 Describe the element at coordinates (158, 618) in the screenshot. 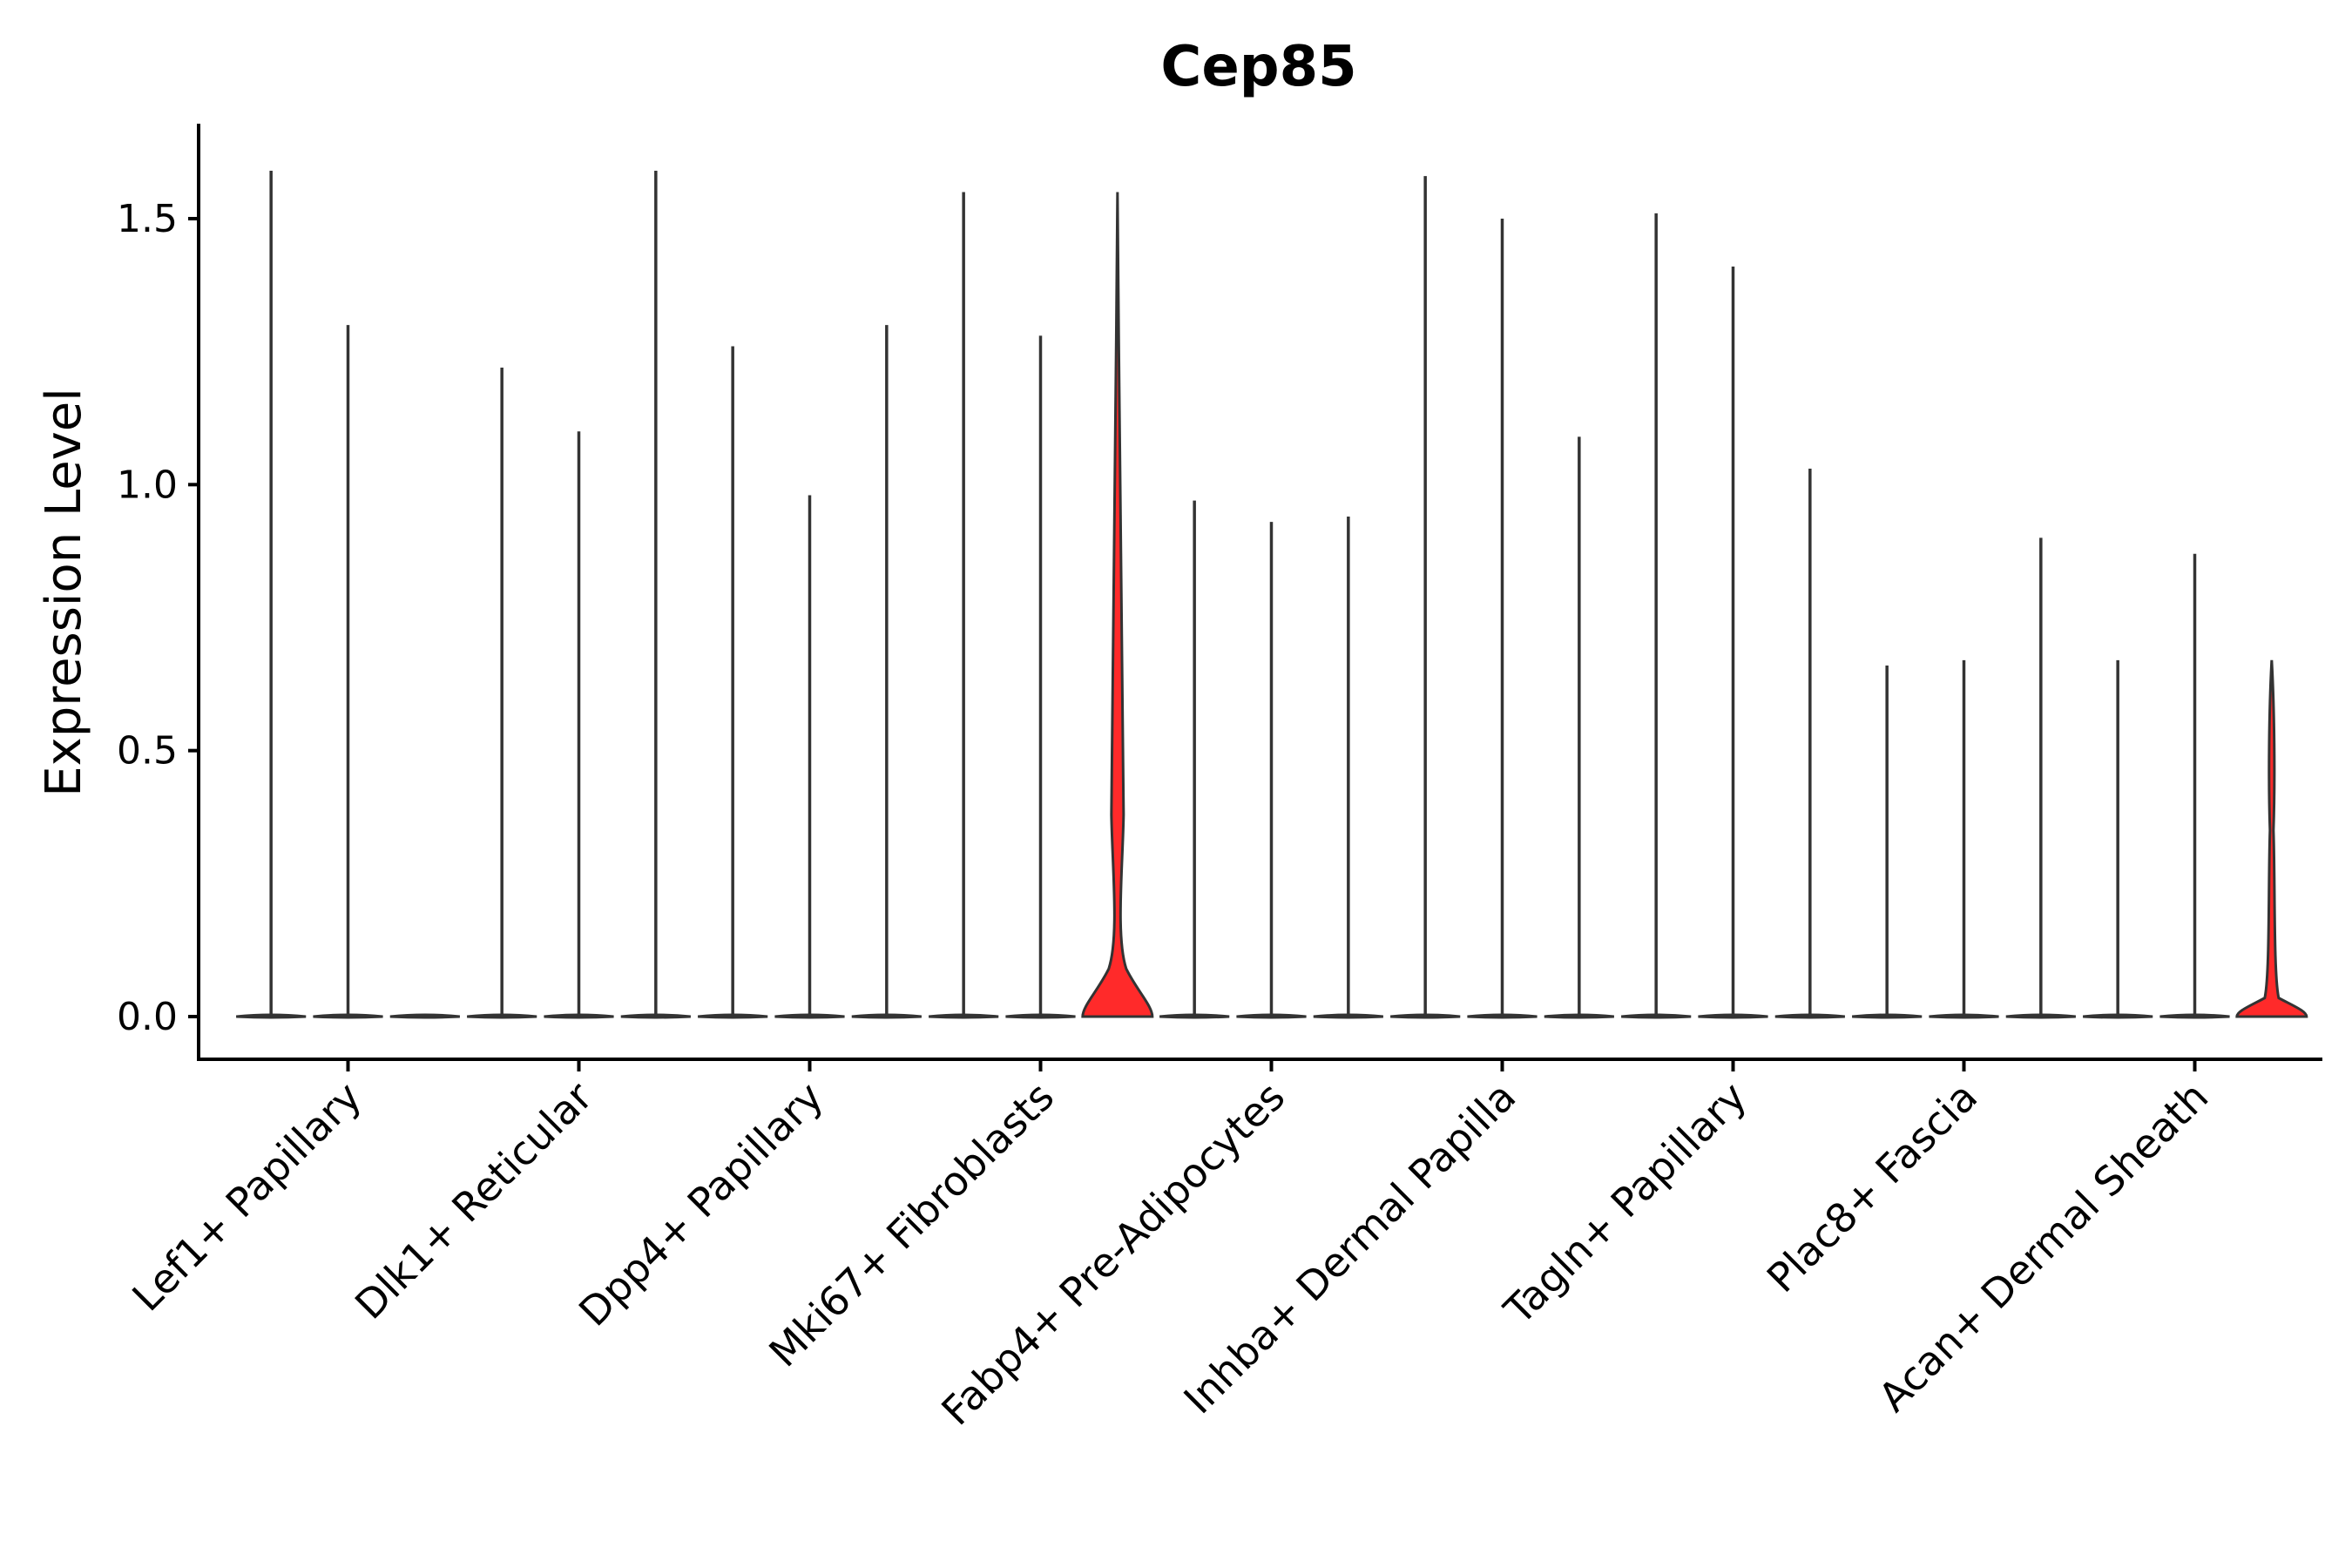

I see `y-axis-ticks: 0.0 0.5 1.0 1.5` at that location.